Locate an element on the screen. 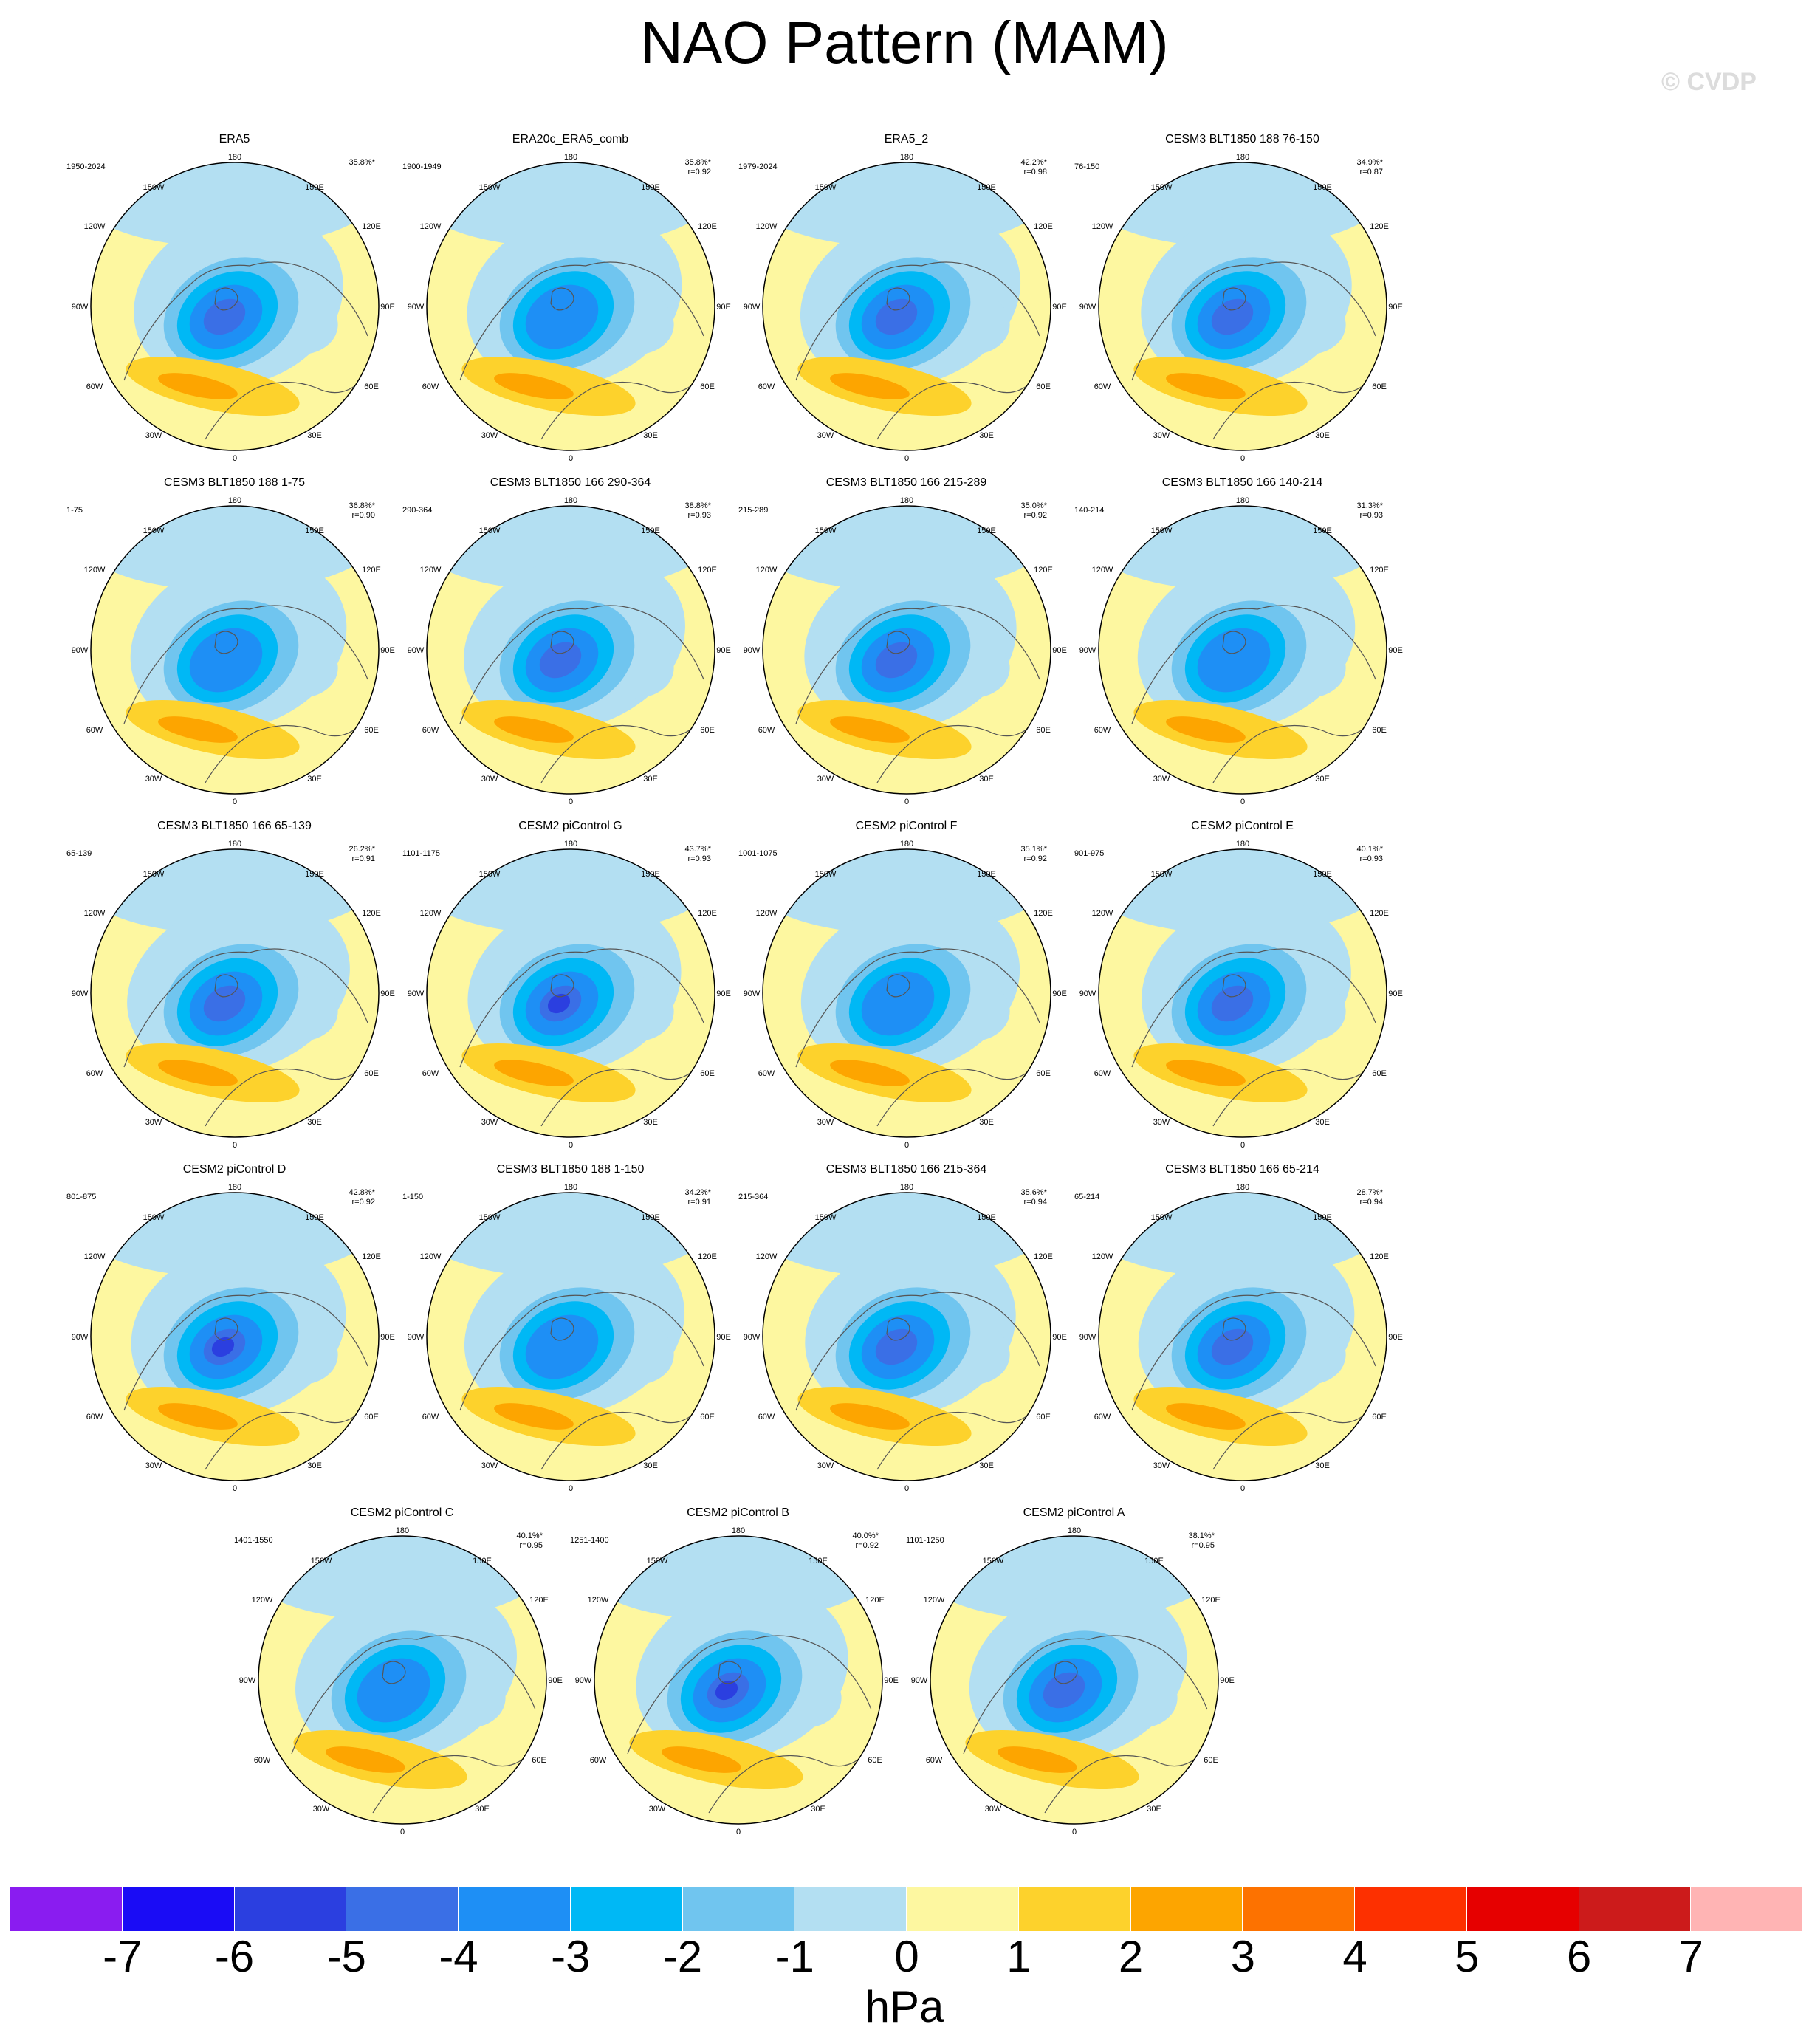  panel-stats: 26.2%* r=0.91 is located at coordinates (342, 854).